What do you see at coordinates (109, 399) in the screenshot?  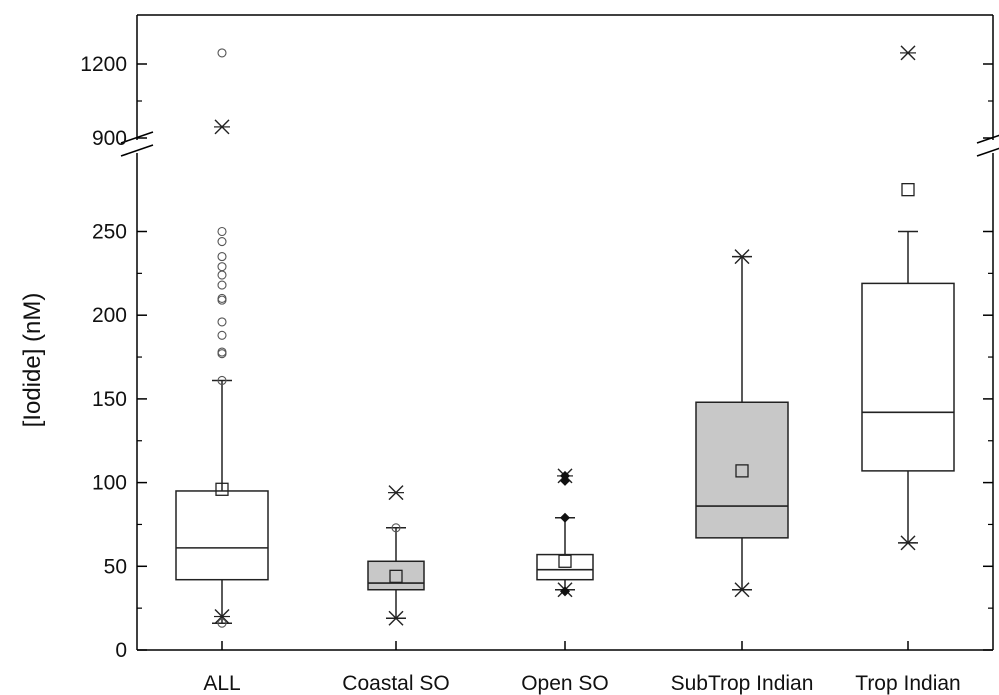 I see `y-tick-label: 150` at bounding box center [109, 399].